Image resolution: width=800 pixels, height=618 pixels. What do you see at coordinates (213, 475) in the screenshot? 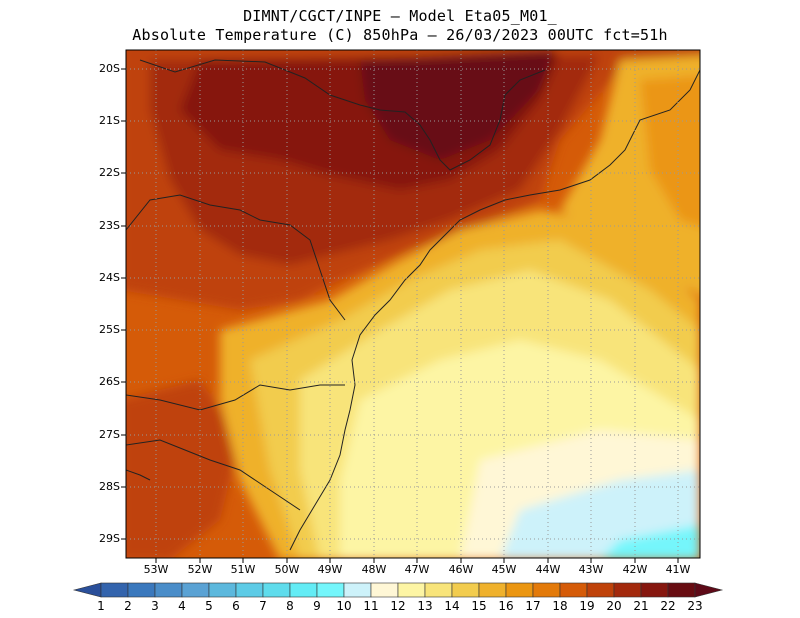
I see `state-border-rio-grande` at bounding box center [213, 475].